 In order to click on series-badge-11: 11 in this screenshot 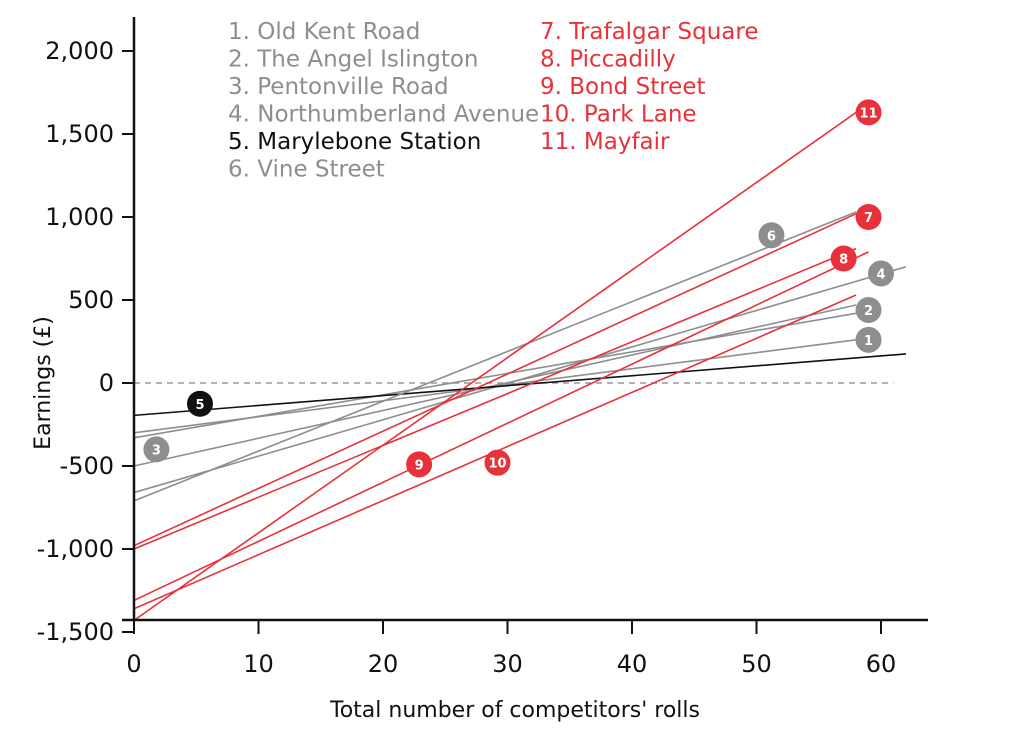, I will do `click(868, 112)`.